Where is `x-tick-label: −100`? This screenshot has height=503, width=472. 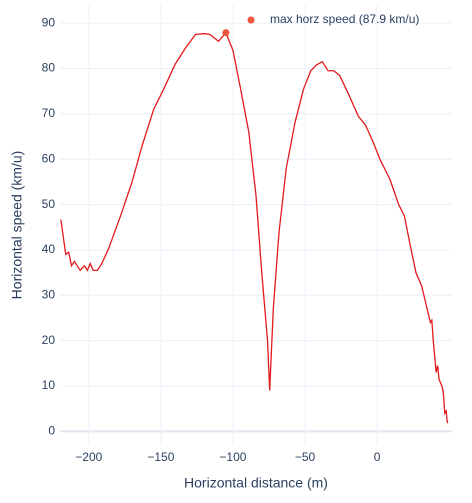
x-tick-label: −100 is located at coordinates (232, 457).